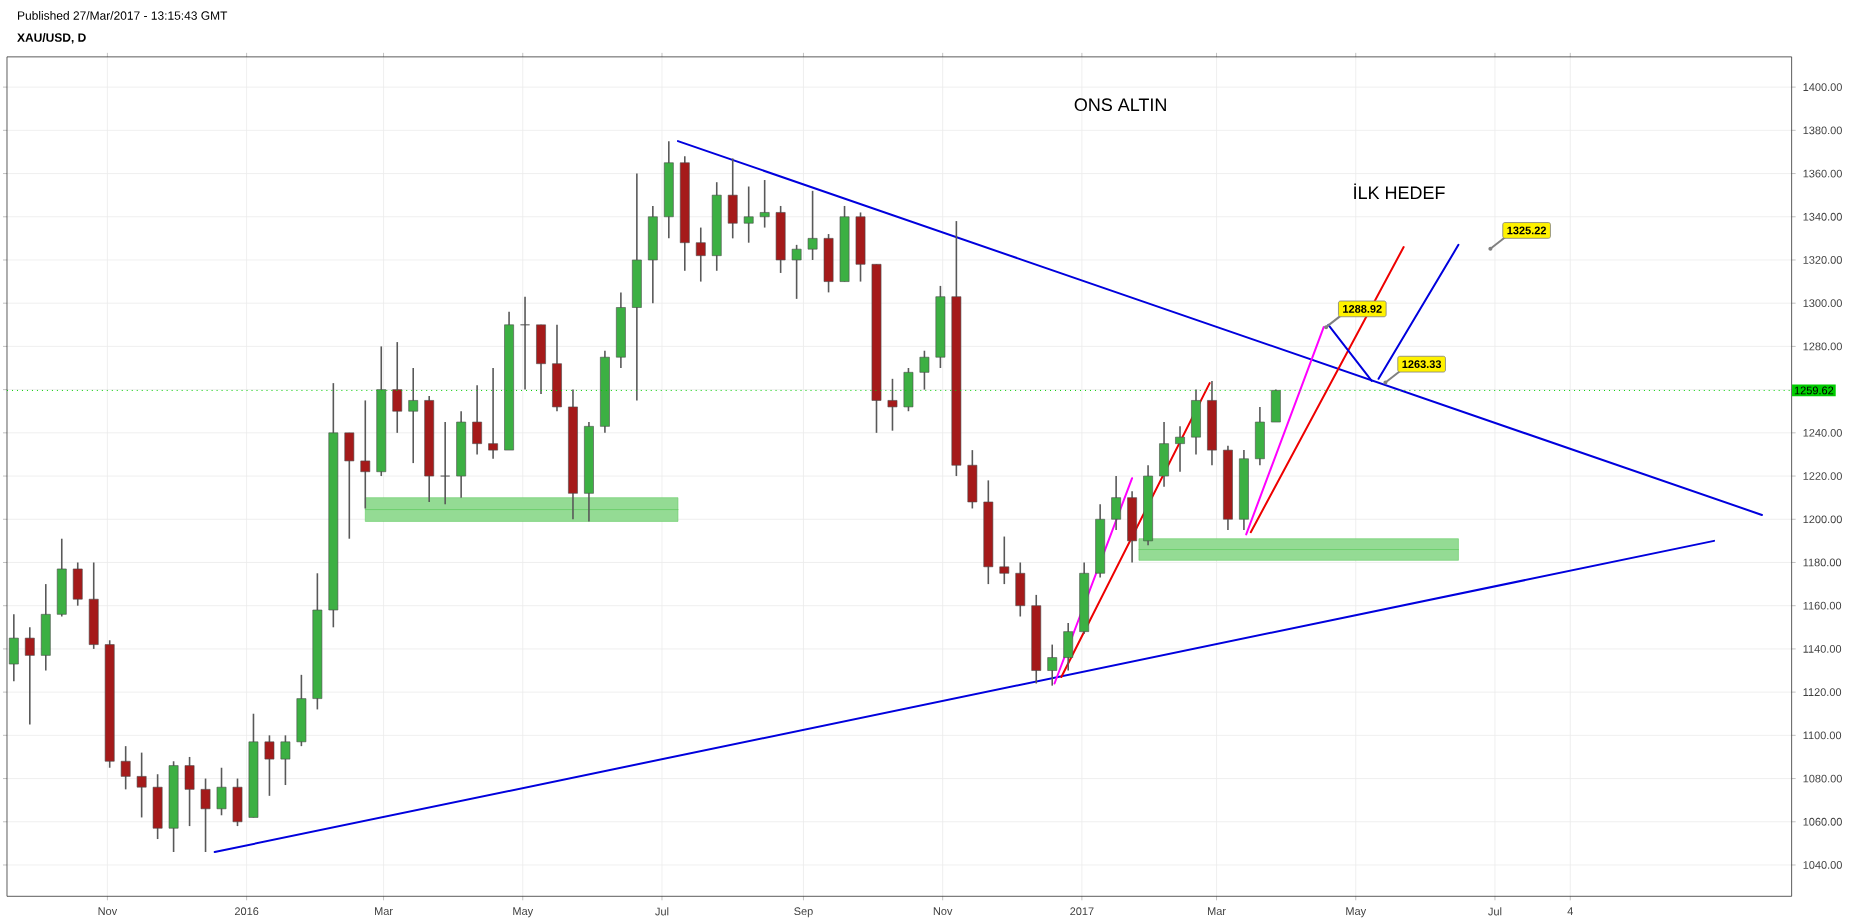 This screenshot has width=1849, height=924. What do you see at coordinates (1822, 692) in the screenshot?
I see `y-tick-label: 1120.00` at bounding box center [1822, 692].